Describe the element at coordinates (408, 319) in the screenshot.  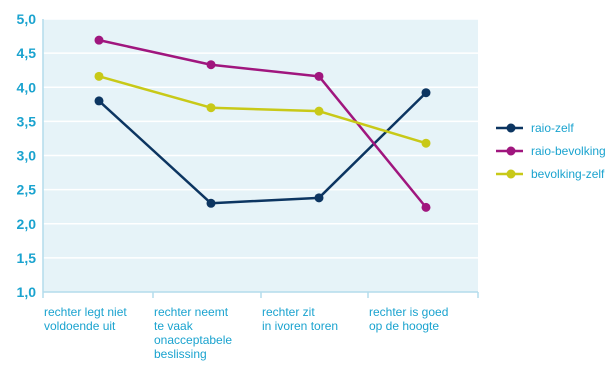
I see `x-tick-label: rechter is goed op de hoogte` at that location.